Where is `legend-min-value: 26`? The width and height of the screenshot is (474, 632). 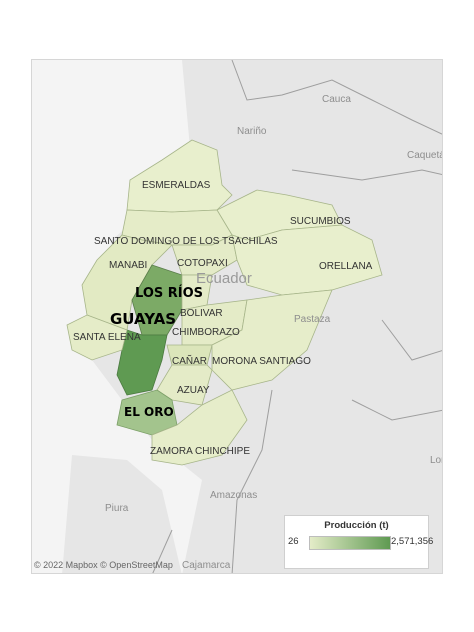 legend-min-value: 26 is located at coordinates (293, 541).